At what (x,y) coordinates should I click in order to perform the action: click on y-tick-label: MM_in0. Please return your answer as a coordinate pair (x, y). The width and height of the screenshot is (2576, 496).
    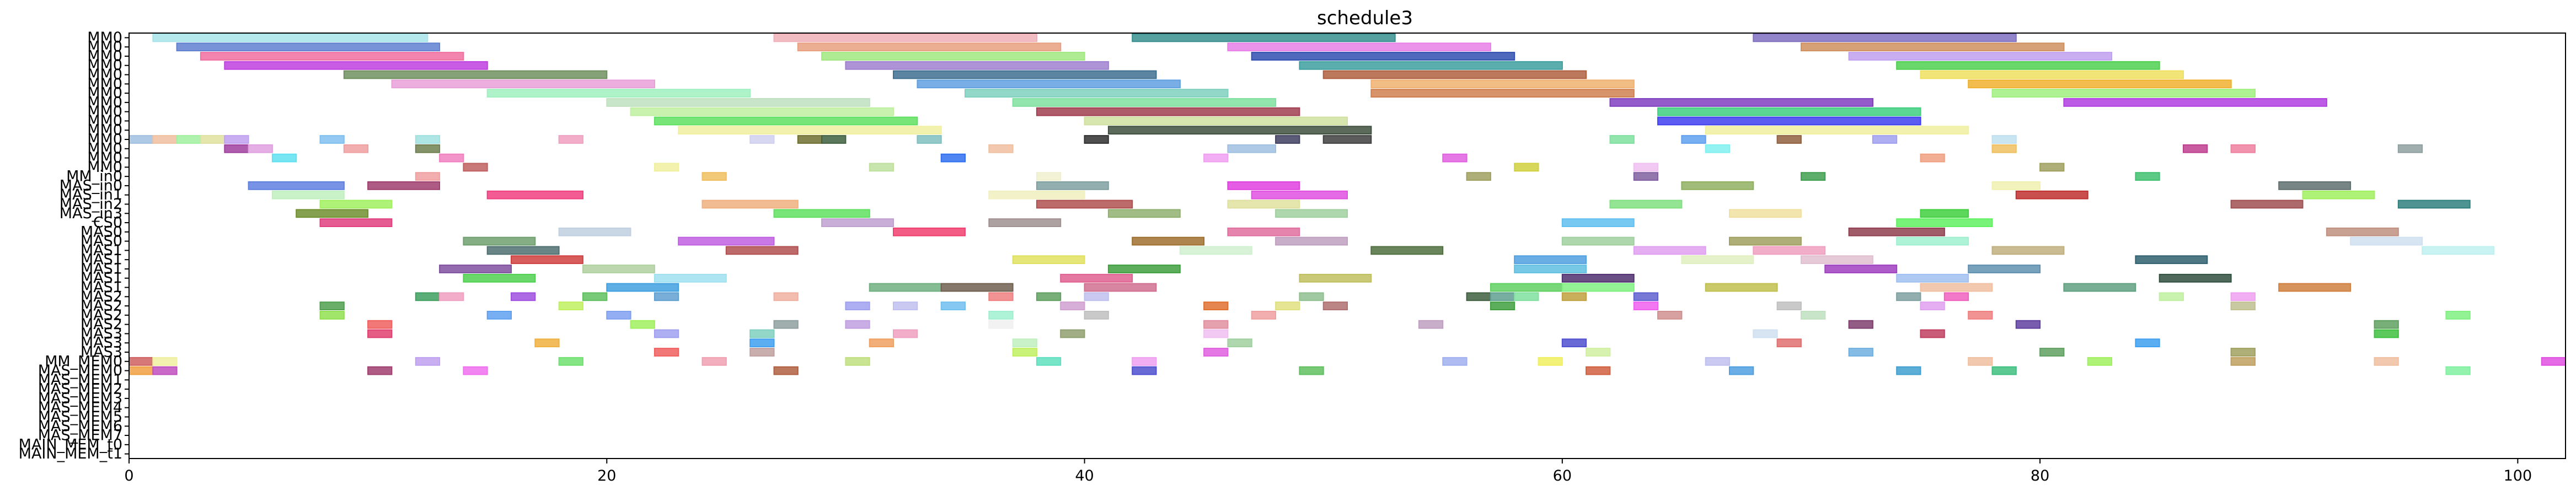
    Looking at the image, I should click on (94, 176).